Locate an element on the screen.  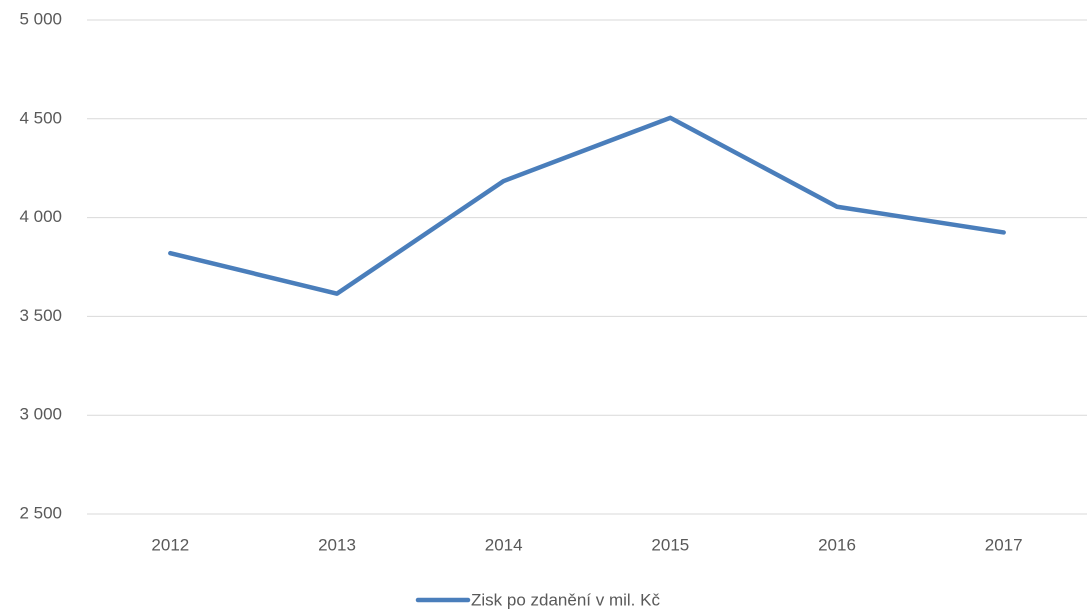
y-tick-label: 5 000 is located at coordinates (40, 18).